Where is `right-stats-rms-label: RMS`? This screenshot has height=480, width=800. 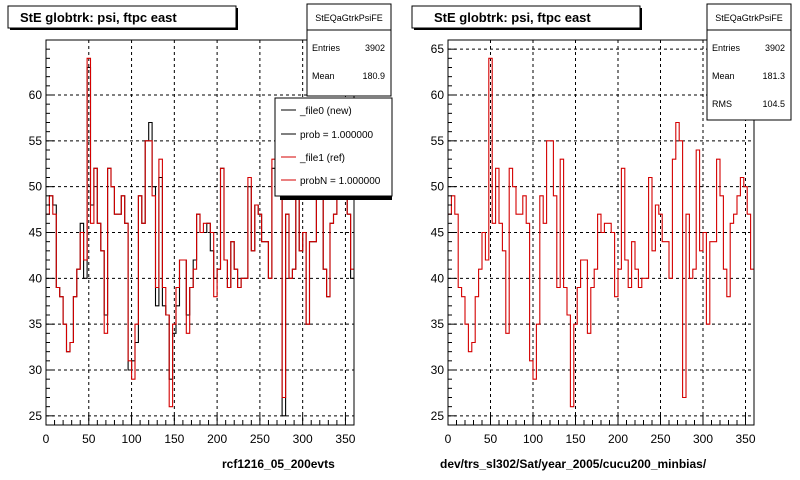
right-stats-rms-label: RMS is located at coordinates (722, 104).